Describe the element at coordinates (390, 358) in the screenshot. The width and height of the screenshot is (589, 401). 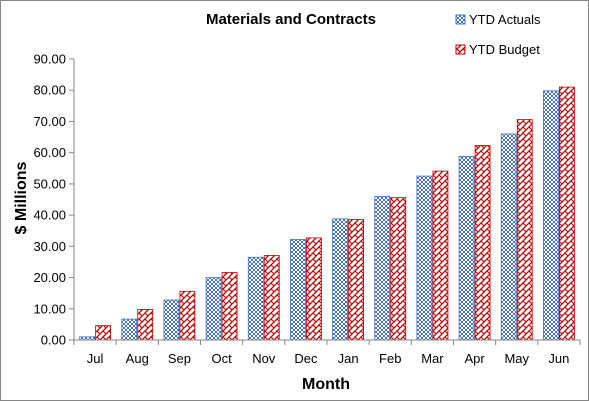
I see `x-tick-label: Feb` at that location.